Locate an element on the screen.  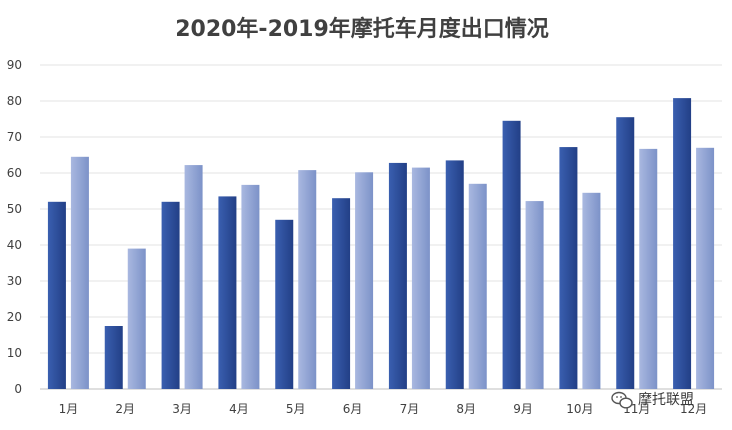
x-tick-label: 3月 is located at coordinates (182, 409).